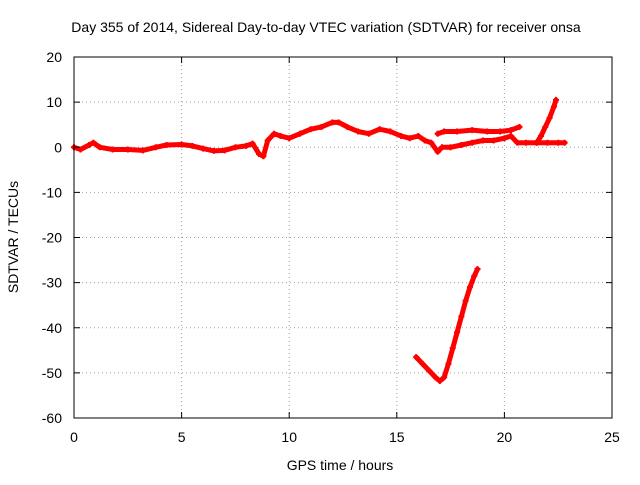 This screenshot has width=640, height=485. Describe the element at coordinates (52, 328) in the screenshot. I see `y-tick-label: -40` at that location.